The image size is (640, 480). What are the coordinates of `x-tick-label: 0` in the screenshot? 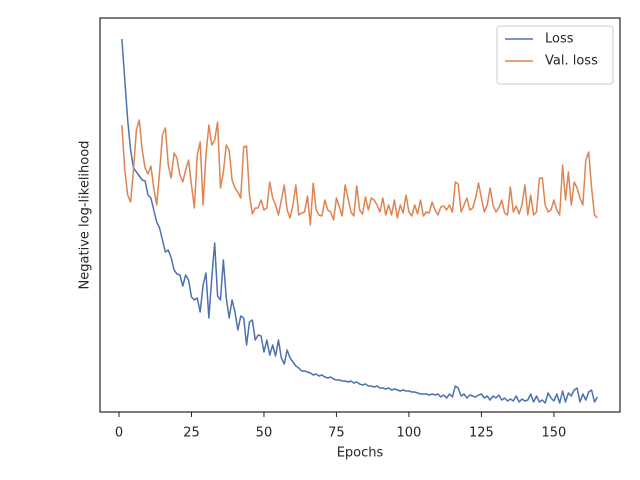 It's located at (119, 433).